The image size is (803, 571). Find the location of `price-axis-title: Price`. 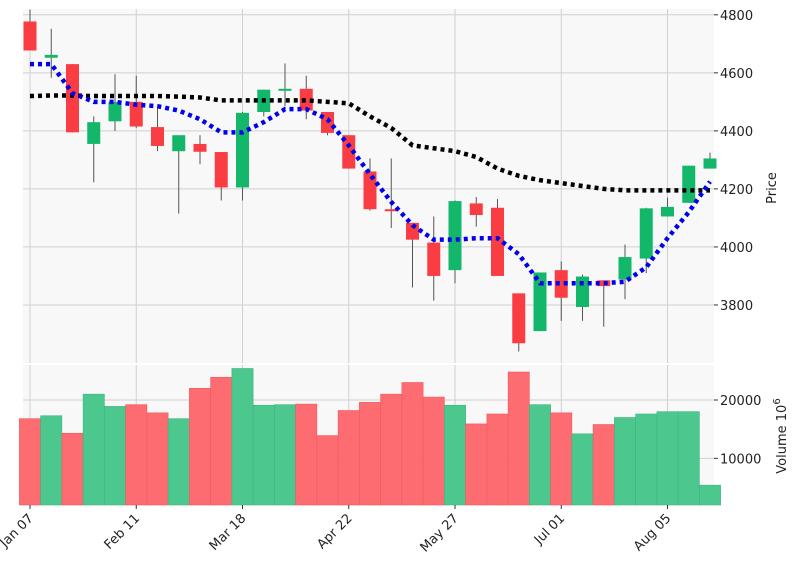

price-axis-title: Price is located at coordinates (772, 188).